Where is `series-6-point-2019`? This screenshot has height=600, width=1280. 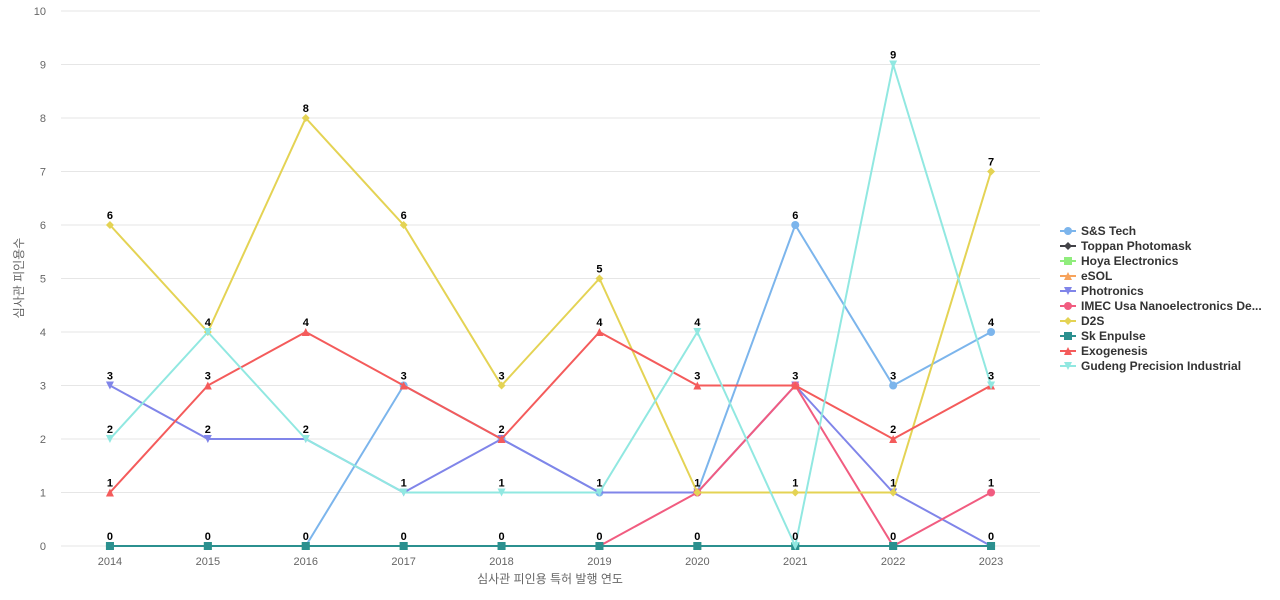
series-6-point-2019 is located at coordinates (599, 278).